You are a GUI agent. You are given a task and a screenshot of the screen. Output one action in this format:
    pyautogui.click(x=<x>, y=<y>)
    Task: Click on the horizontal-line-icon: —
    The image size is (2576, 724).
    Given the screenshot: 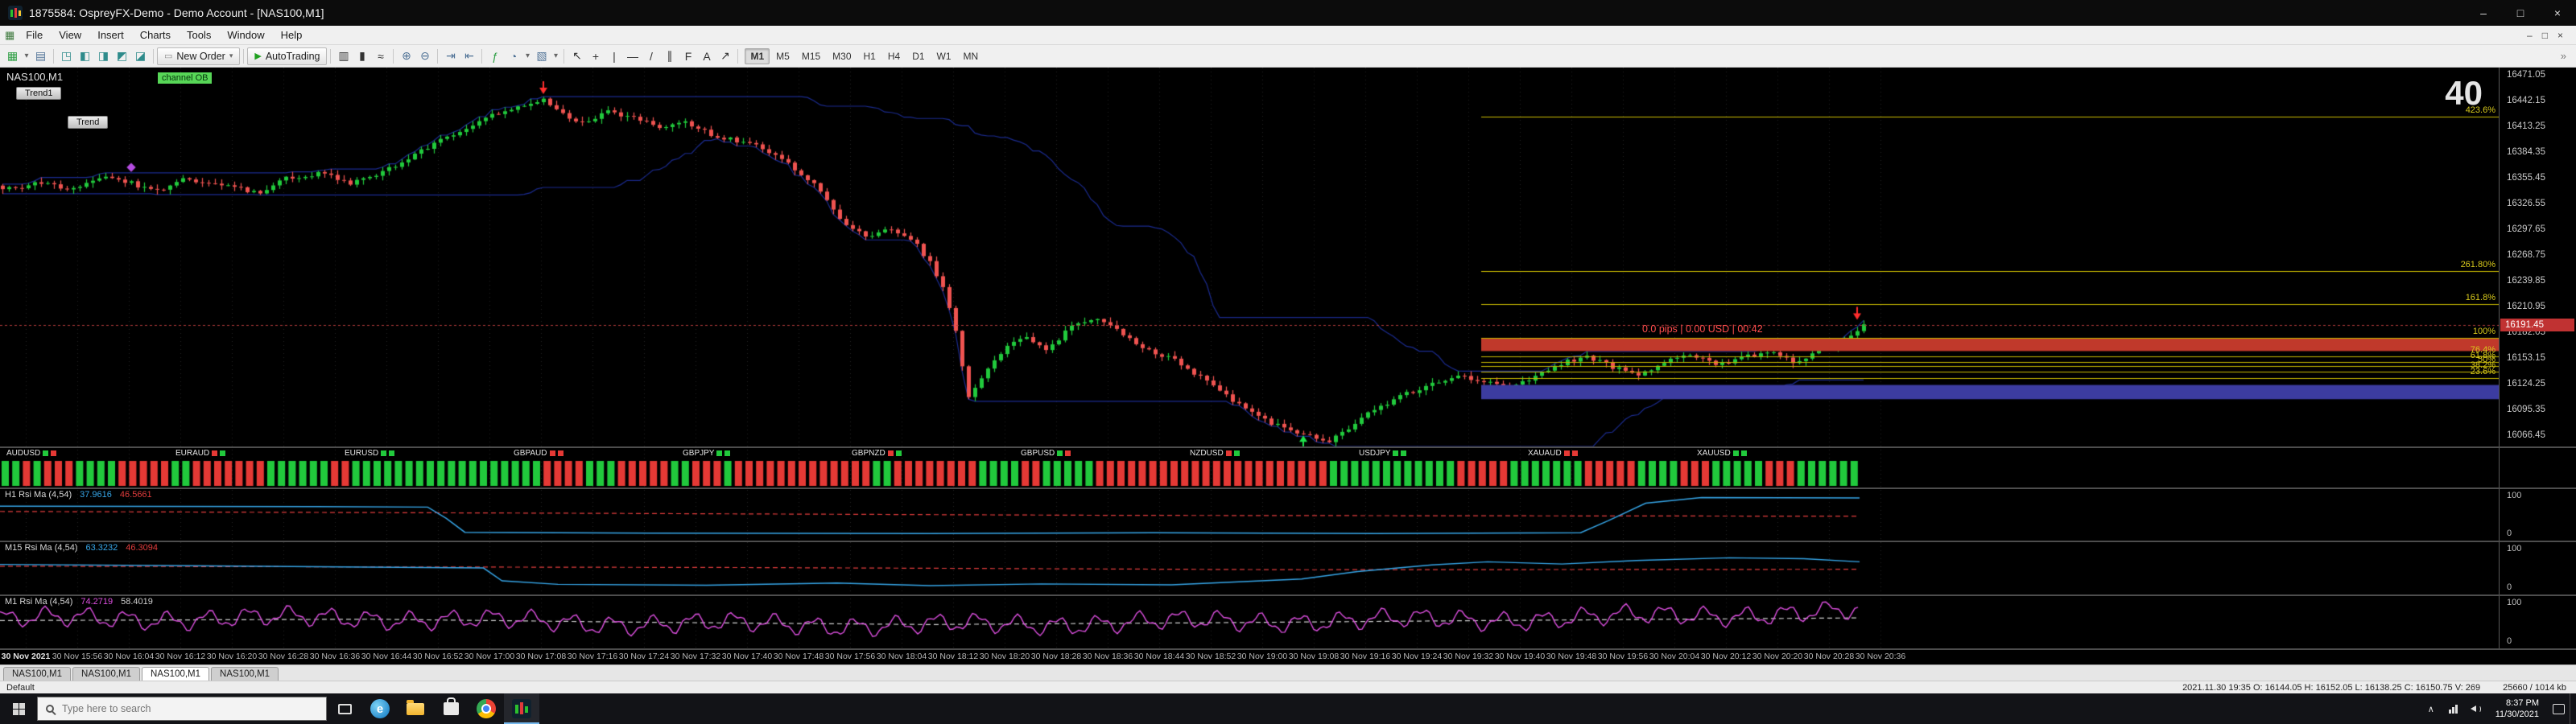 What is the action you would take?
    pyautogui.click(x=632, y=56)
    